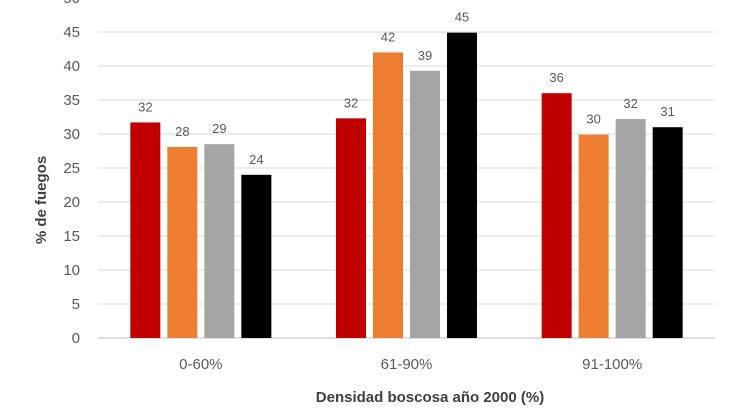  What do you see at coordinates (71, 168) in the screenshot?
I see `y-tick-label: 25` at bounding box center [71, 168].